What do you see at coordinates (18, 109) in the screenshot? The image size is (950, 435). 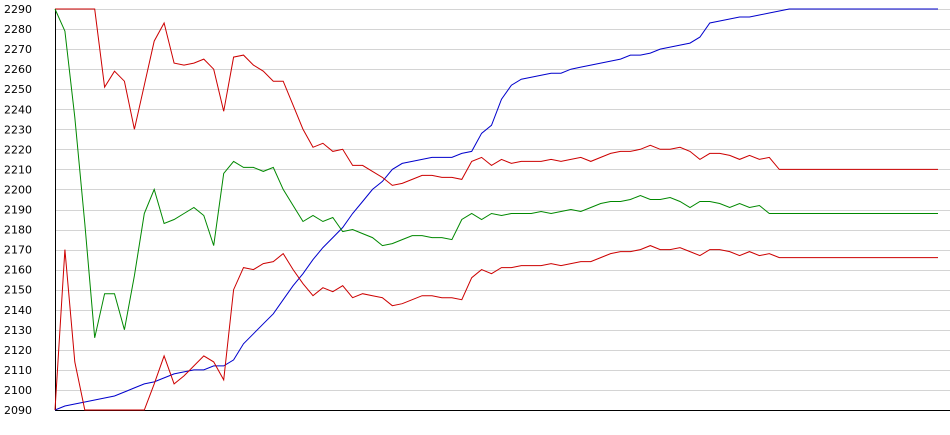 I see `y-tick-label: 2240` at bounding box center [18, 109].